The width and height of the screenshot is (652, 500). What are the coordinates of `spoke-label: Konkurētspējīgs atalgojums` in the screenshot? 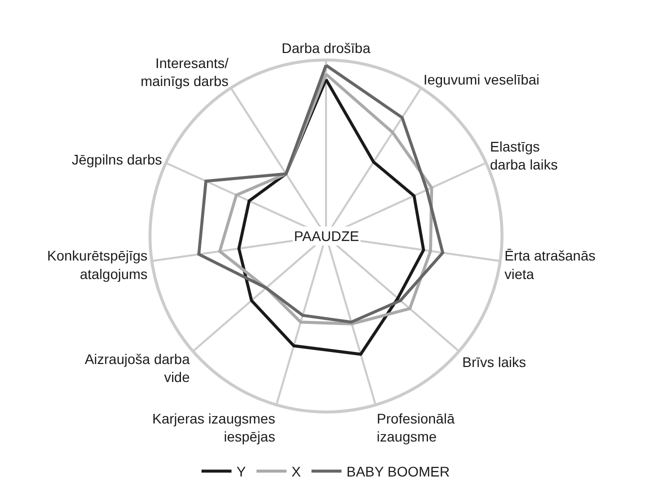 It's located at (97, 265).